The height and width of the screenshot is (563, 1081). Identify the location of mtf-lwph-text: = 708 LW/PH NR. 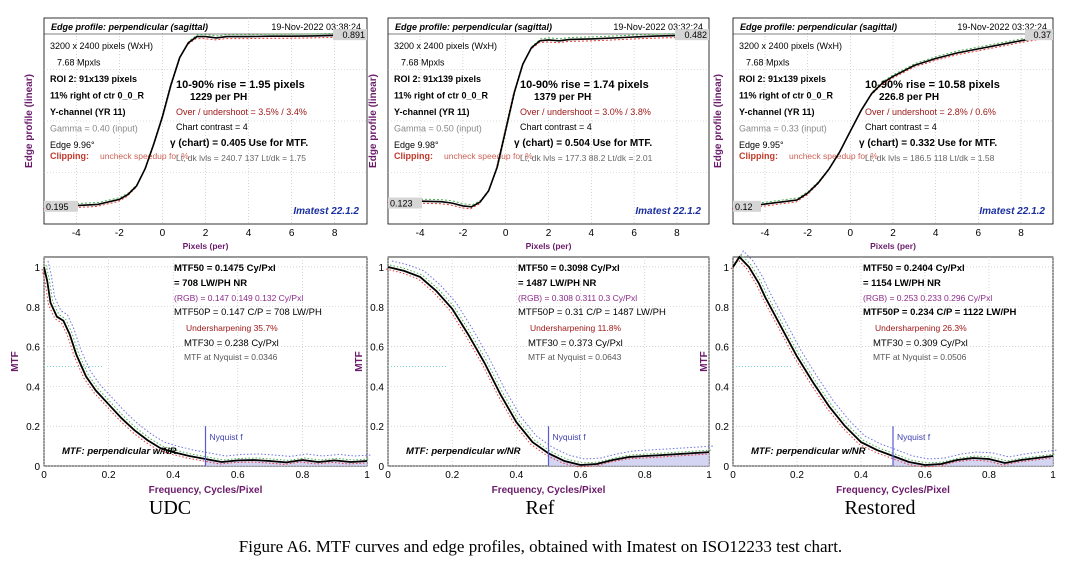
(210, 283).